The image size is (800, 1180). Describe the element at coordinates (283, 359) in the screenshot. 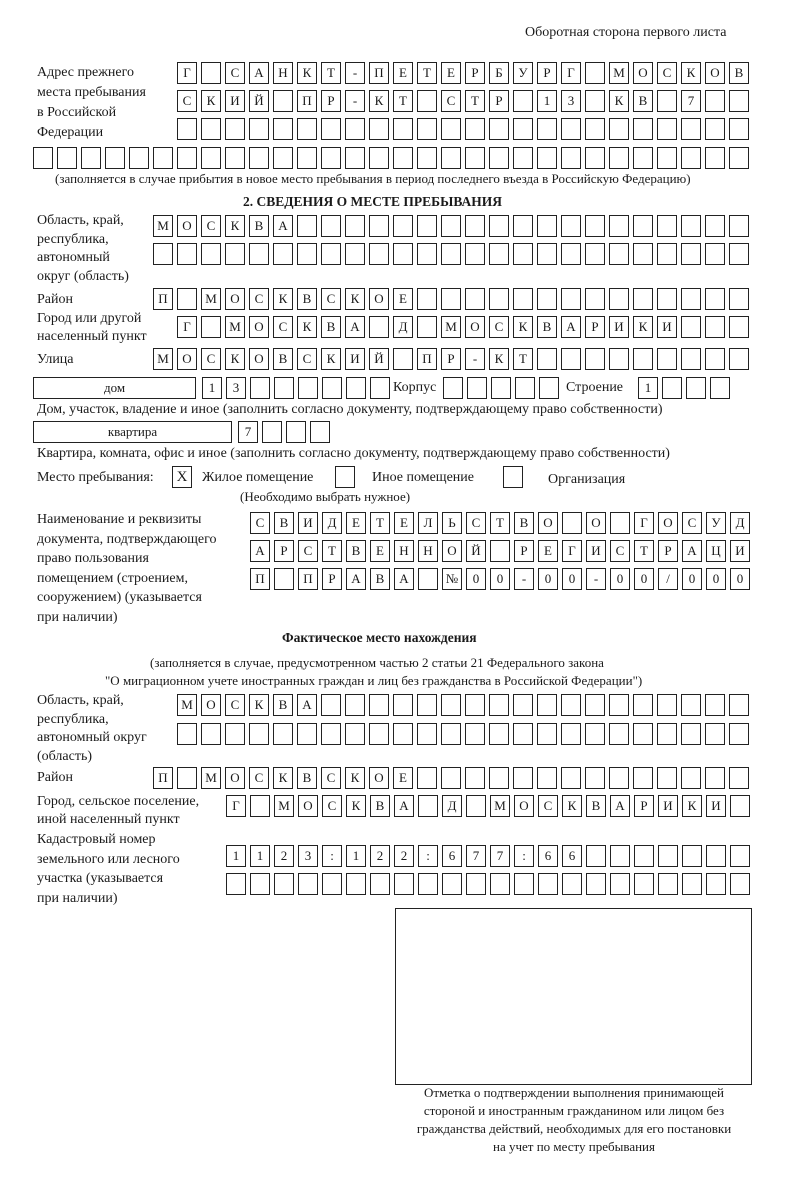

I see `street-row-cell: В` at that location.